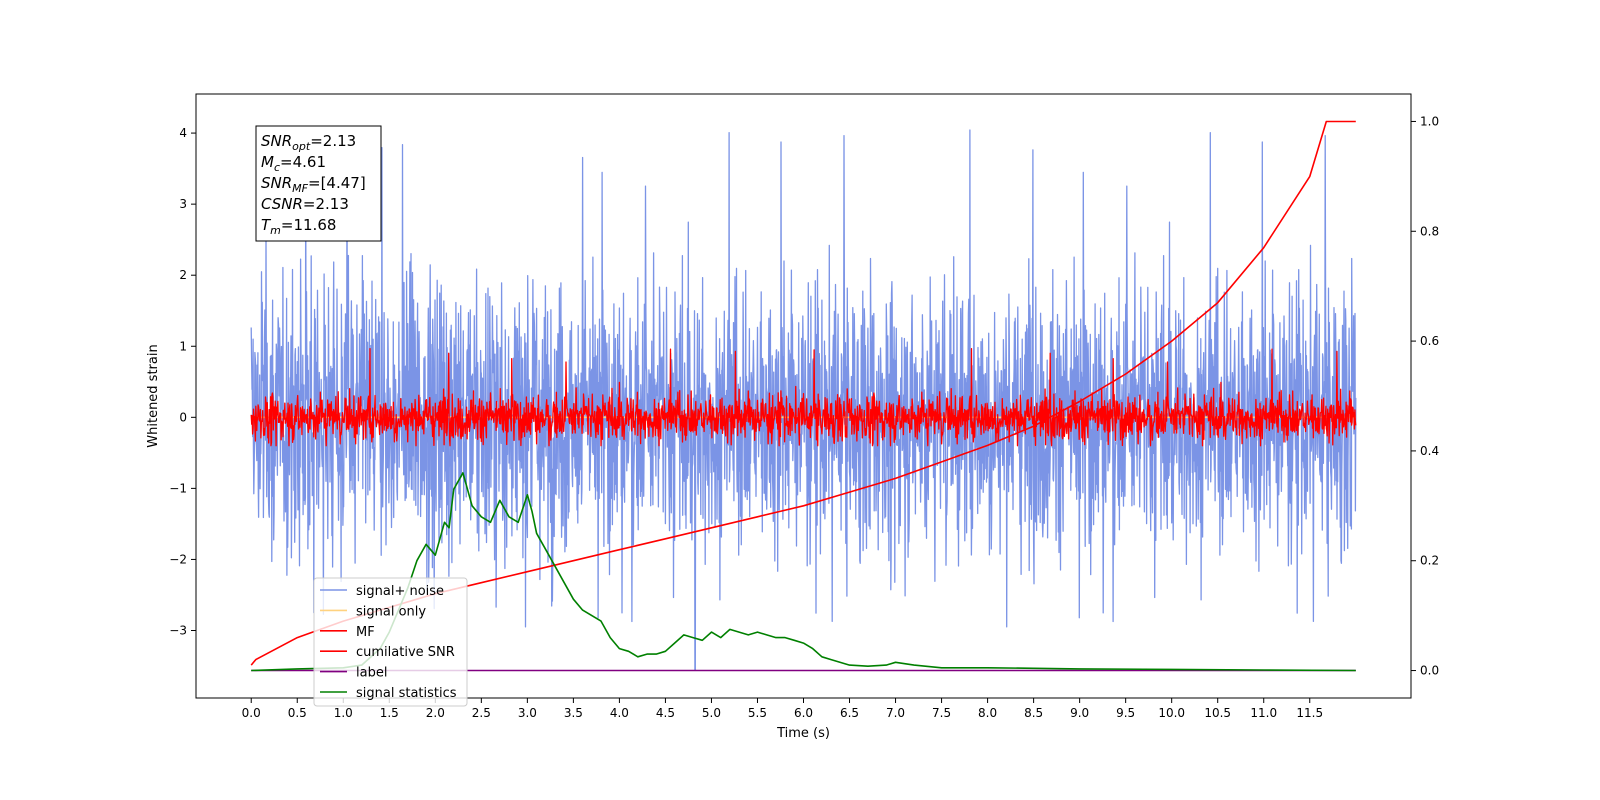 The width and height of the screenshot is (1600, 800). What do you see at coordinates (298, 226) in the screenshot?
I see `annotation-line: Tm=11.68` at bounding box center [298, 226].